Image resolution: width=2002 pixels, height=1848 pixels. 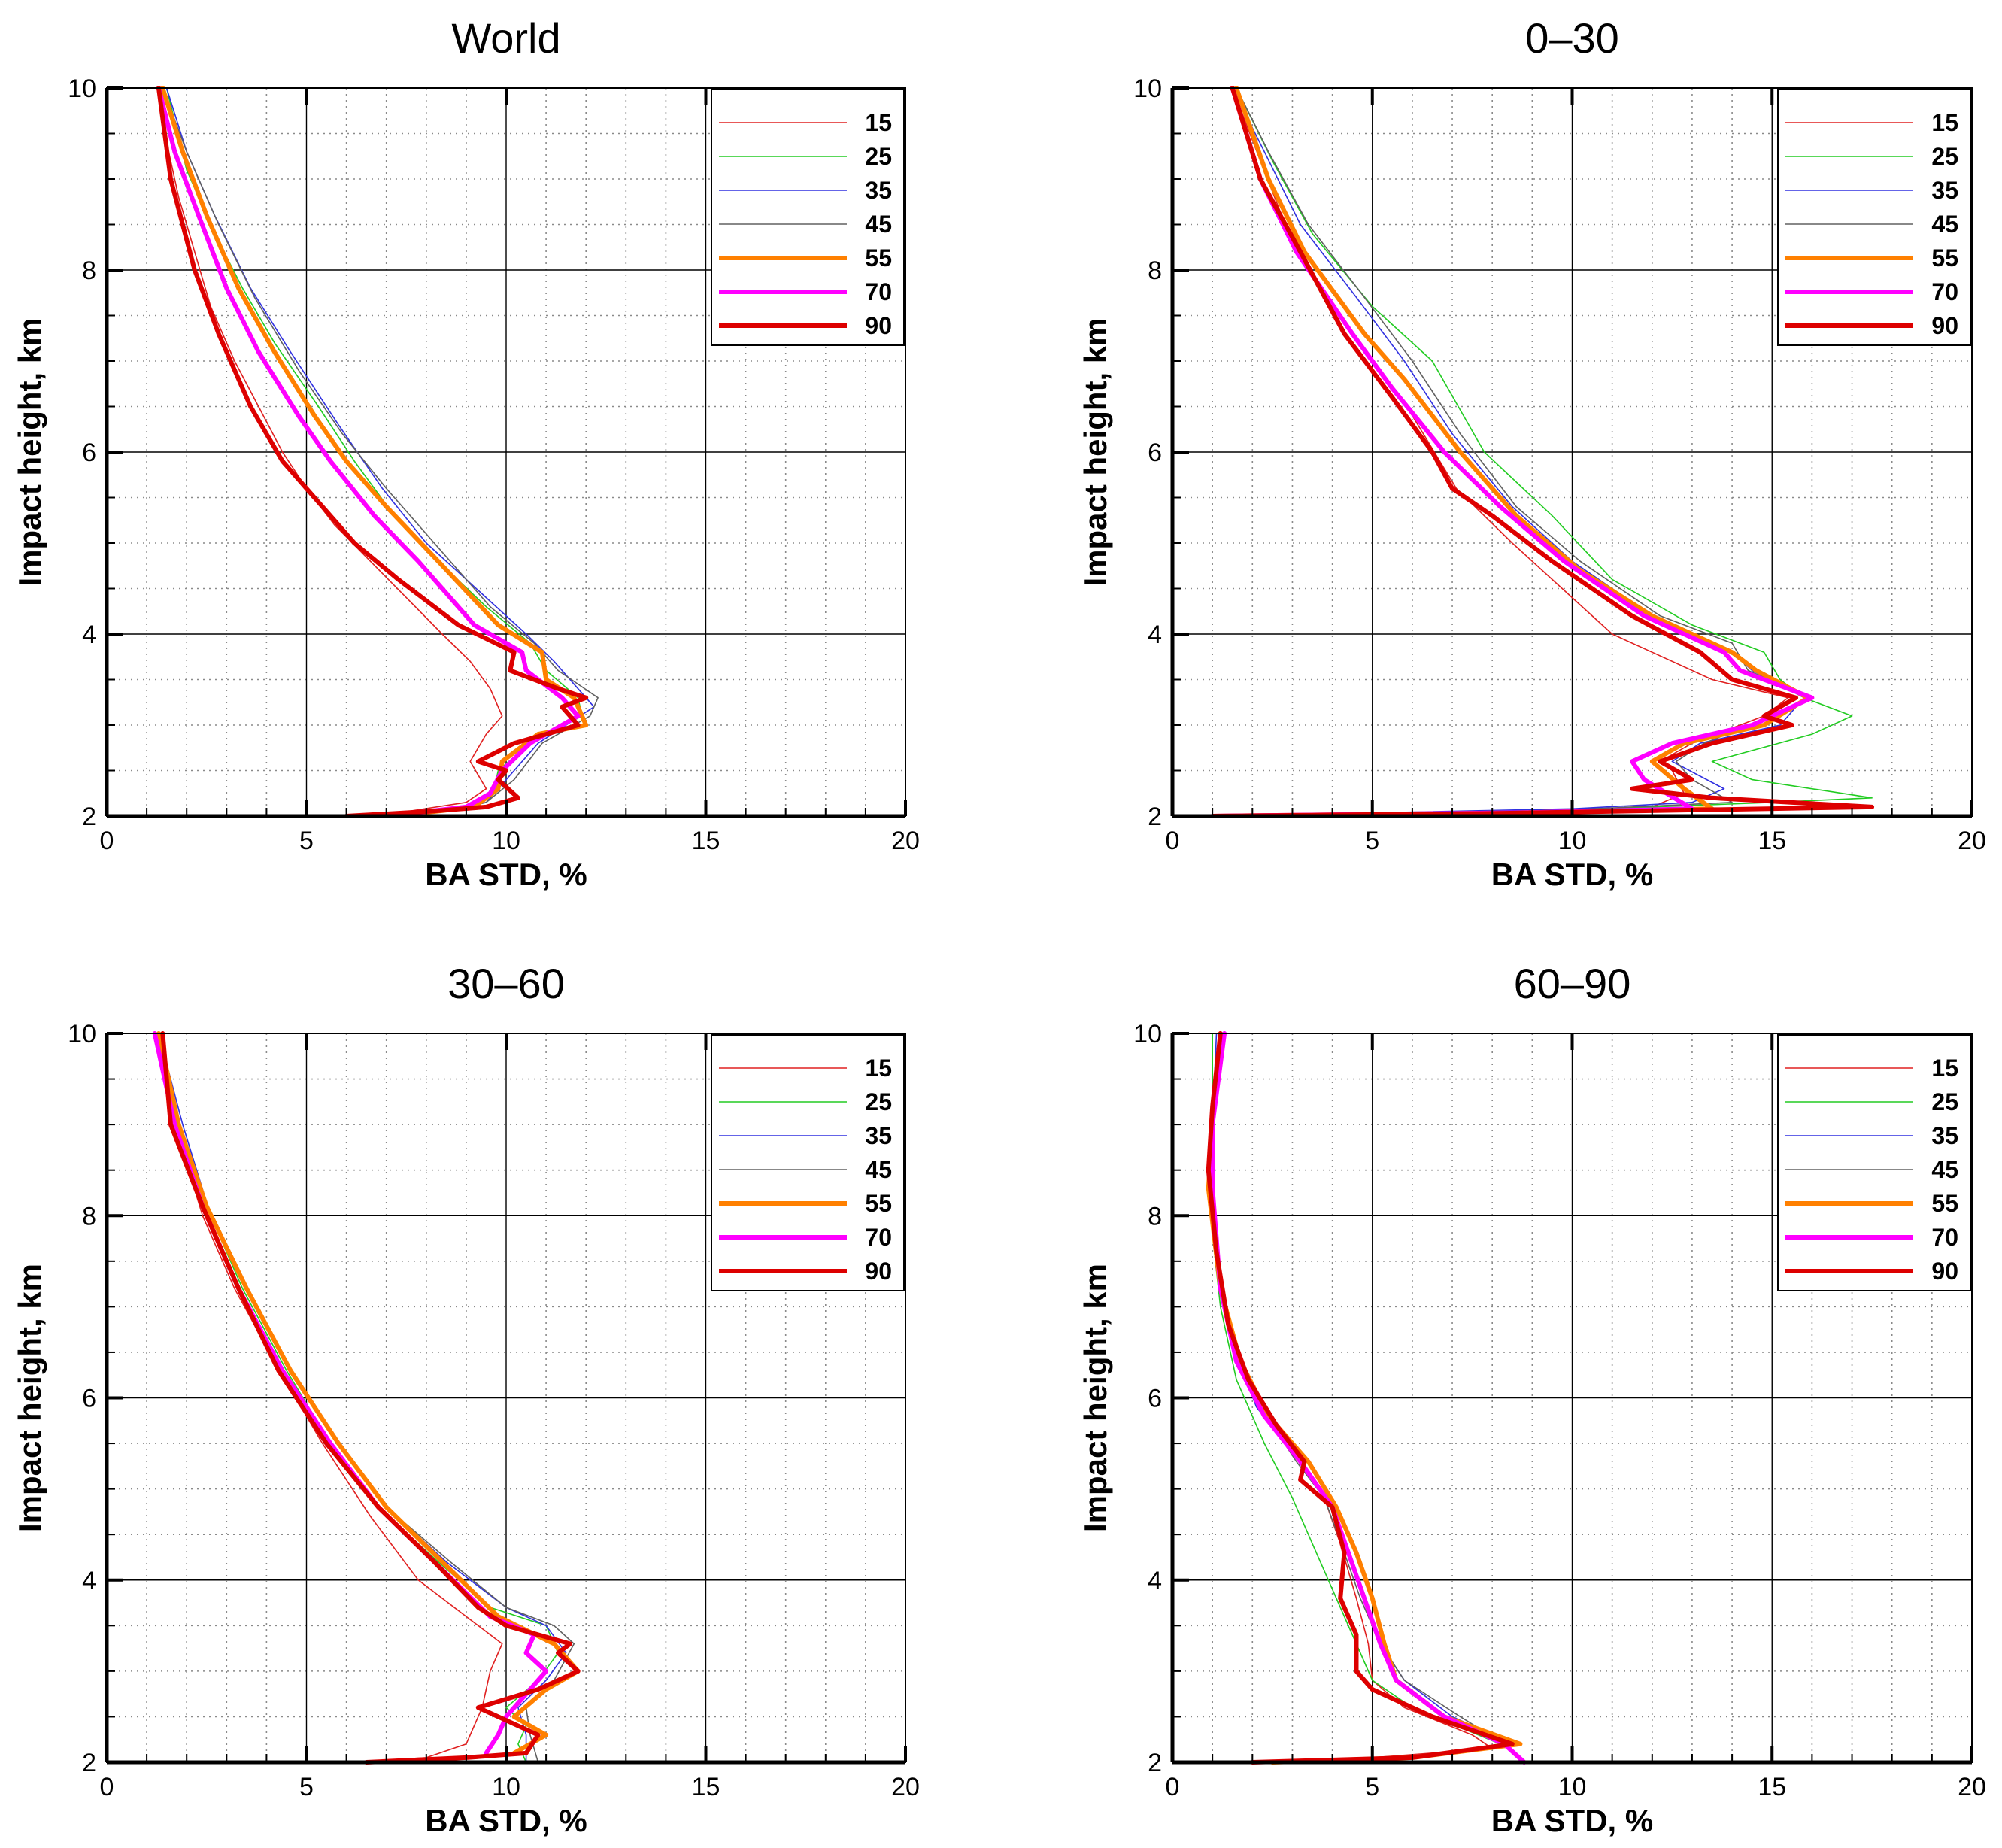 What do you see at coordinates (1572, 983) in the screenshot?
I see `panel-title: 60–90` at bounding box center [1572, 983].